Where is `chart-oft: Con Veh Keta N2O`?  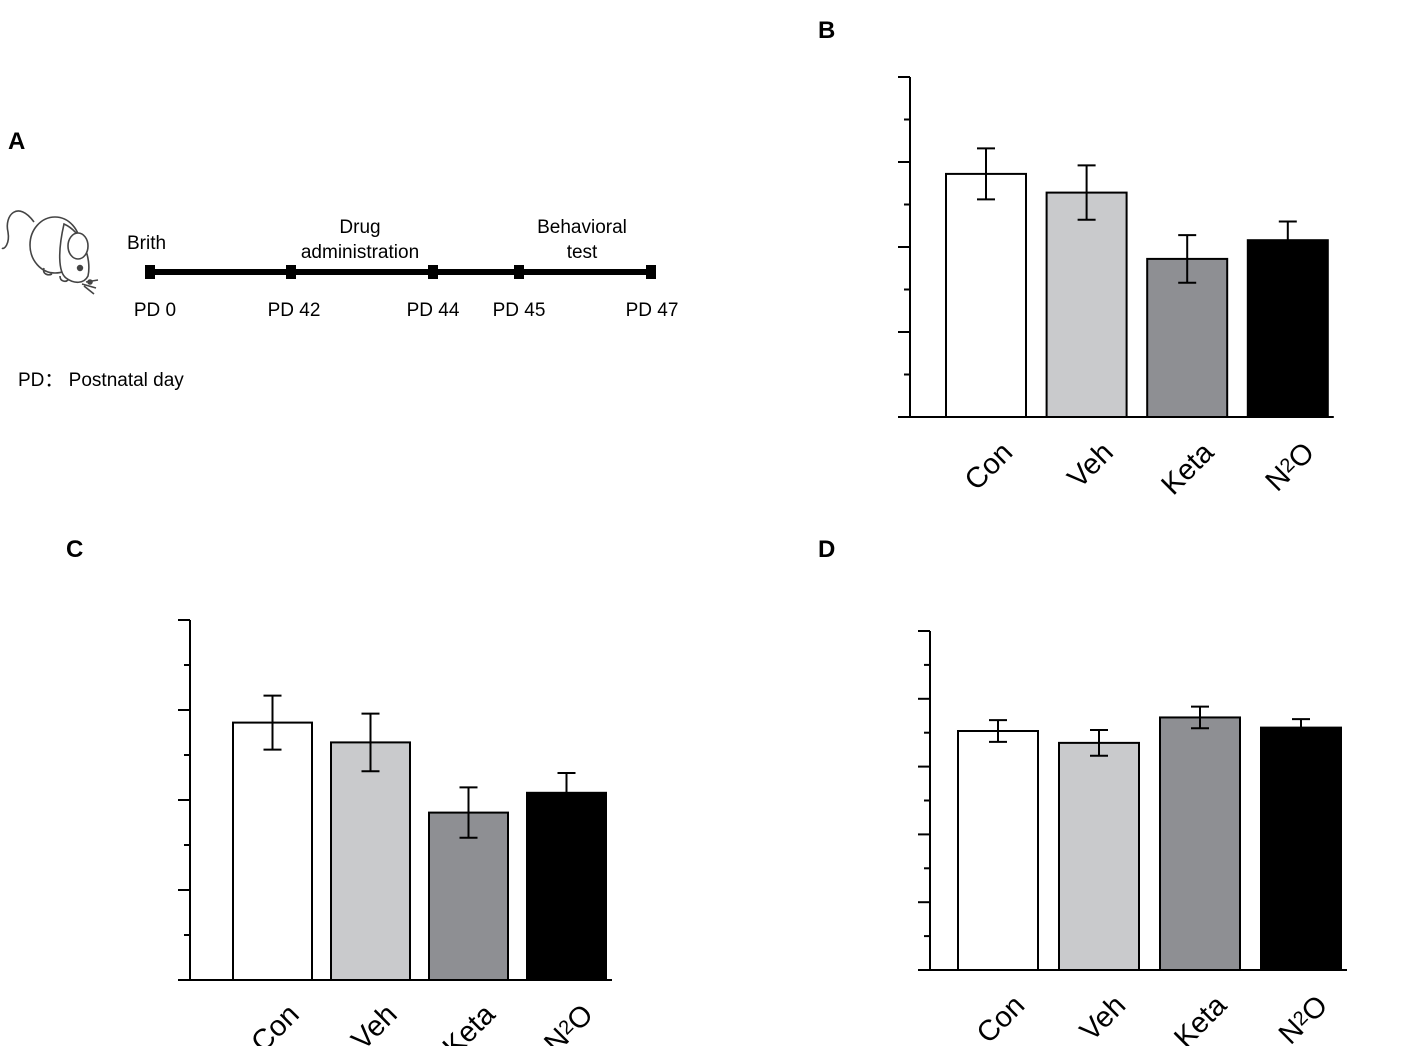 chart-oft: Con Veh Keta N2O is located at coordinates (1132, 838).